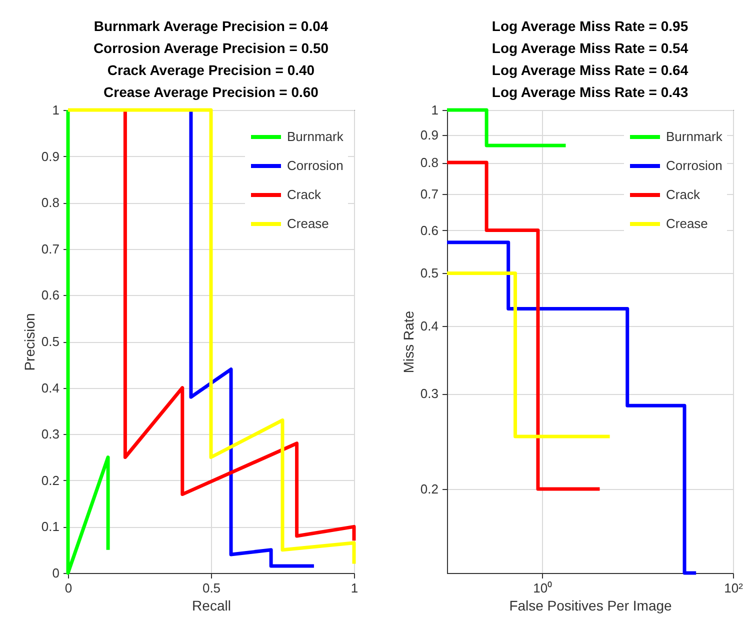 The image size is (750, 637). I want to click on y-tick-label: 0.1, so click(50, 526).